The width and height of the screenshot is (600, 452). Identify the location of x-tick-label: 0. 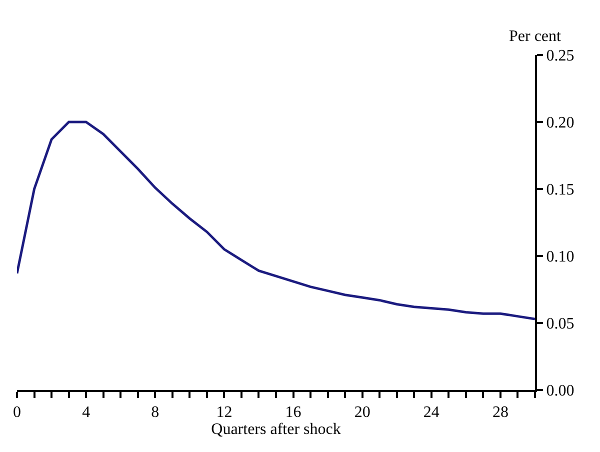
(17, 413).